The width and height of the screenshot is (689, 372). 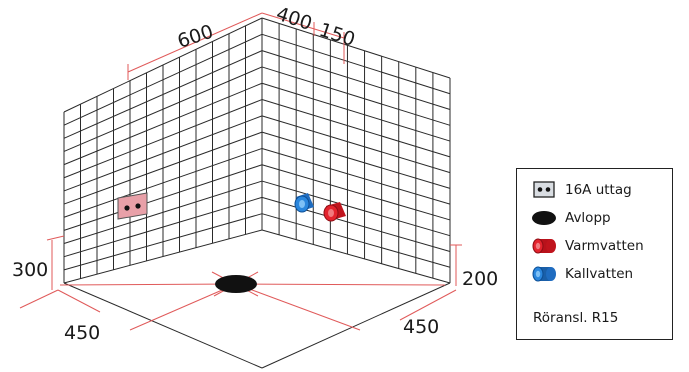 What do you see at coordinates (598, 190) in the screenshot?
I see `legend-label-outlet: 16A uttag` at bounding box center [598, 190].